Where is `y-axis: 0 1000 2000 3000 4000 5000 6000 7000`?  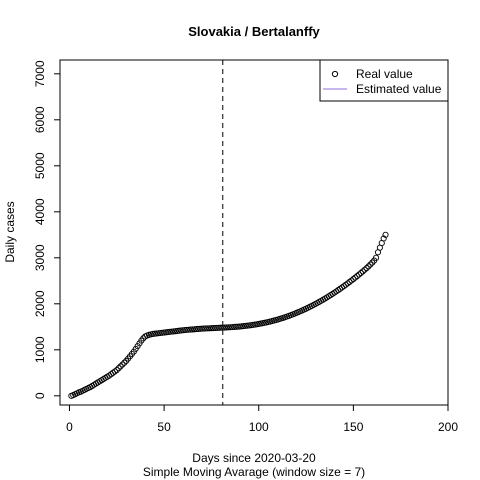
y-axis: 0 1000 2000 3000 4000 5000 6000 7000 is located at coordinates (46, 229).